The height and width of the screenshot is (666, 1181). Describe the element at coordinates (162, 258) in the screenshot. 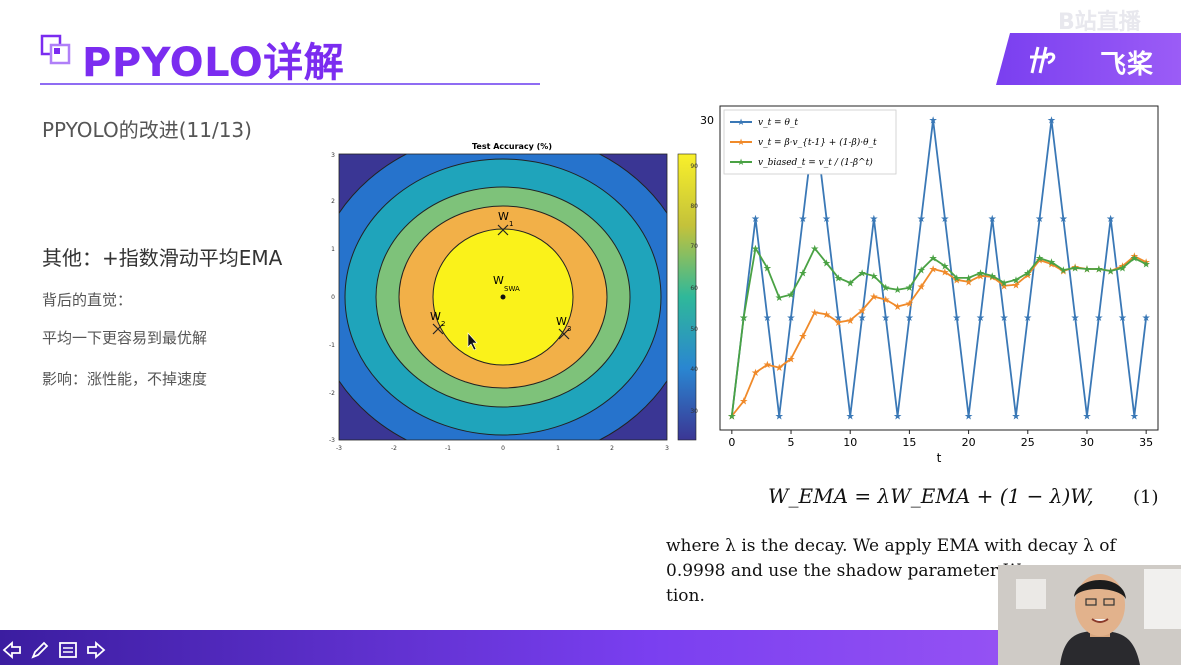

I see `section-title: 其他：+指数滑动平均EMA` at that location.